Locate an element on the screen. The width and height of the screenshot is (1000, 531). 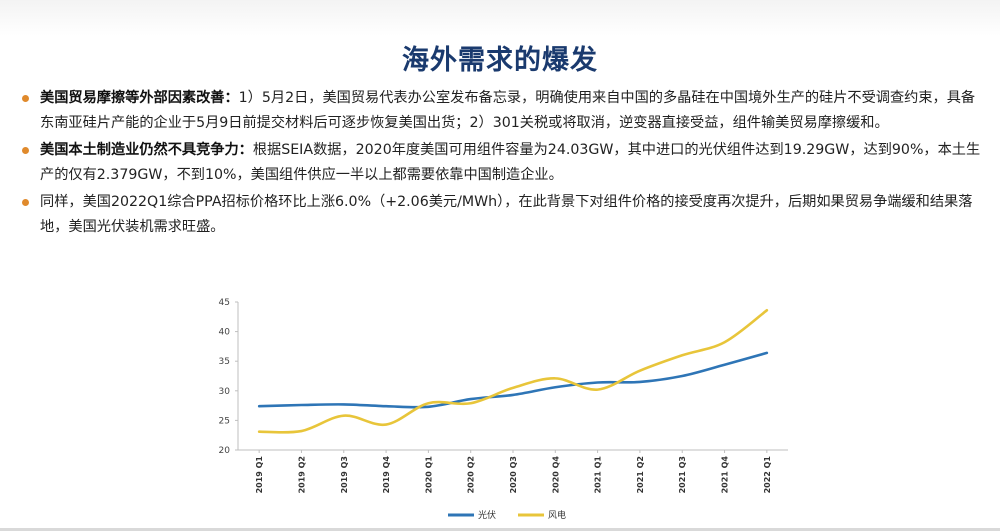
x-tick-label: 2019 Q2 is located at coordinates (301, 474).